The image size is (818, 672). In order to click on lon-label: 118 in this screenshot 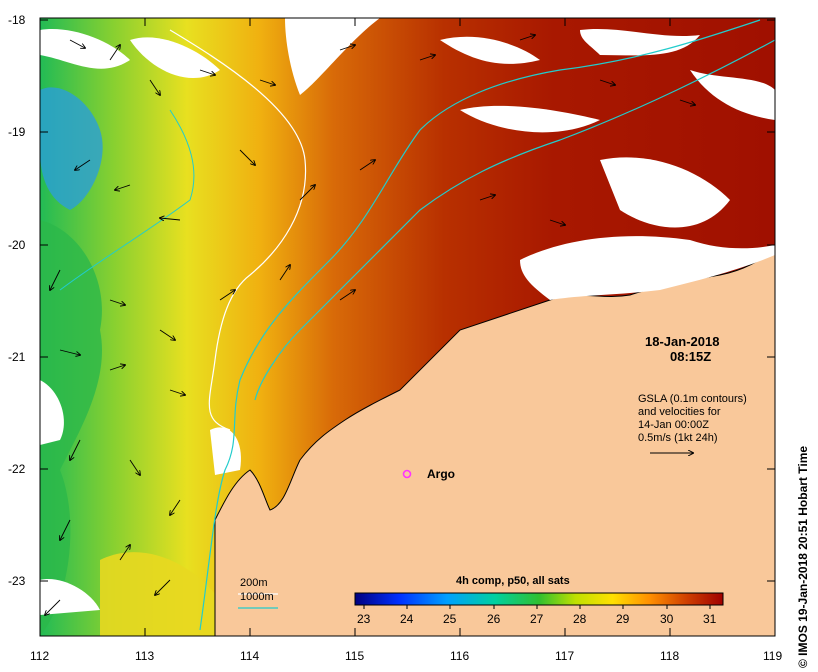, I will do `click(669, 656)`.